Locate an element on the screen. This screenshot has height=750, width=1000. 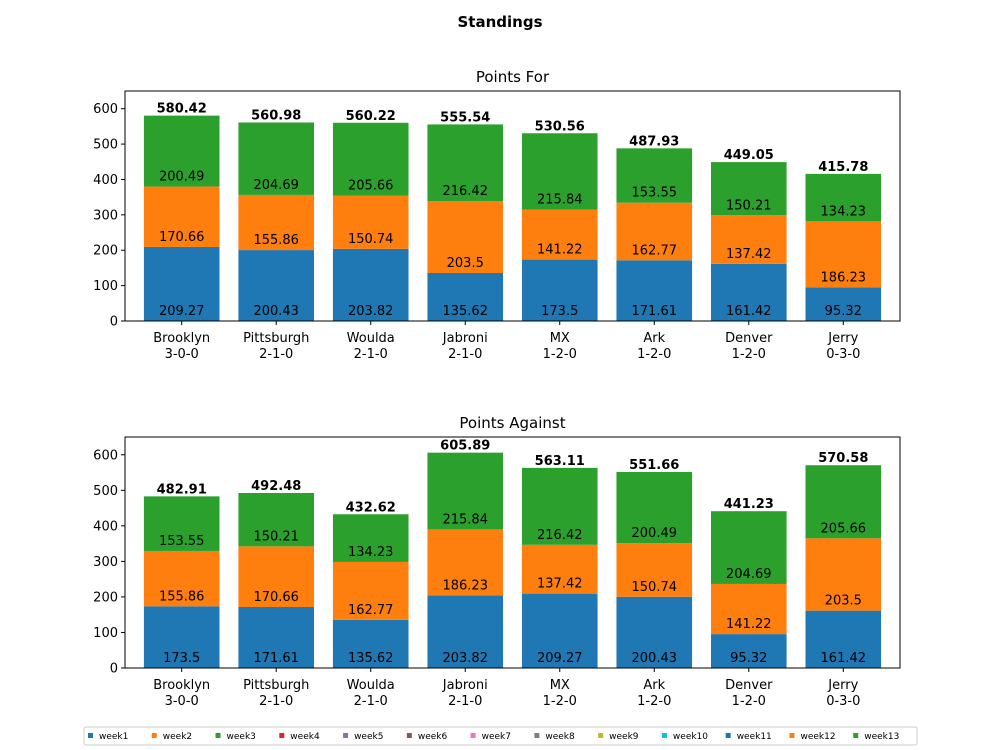
points-against-segment-label: 203.82 is located at coordinates (465, 658).